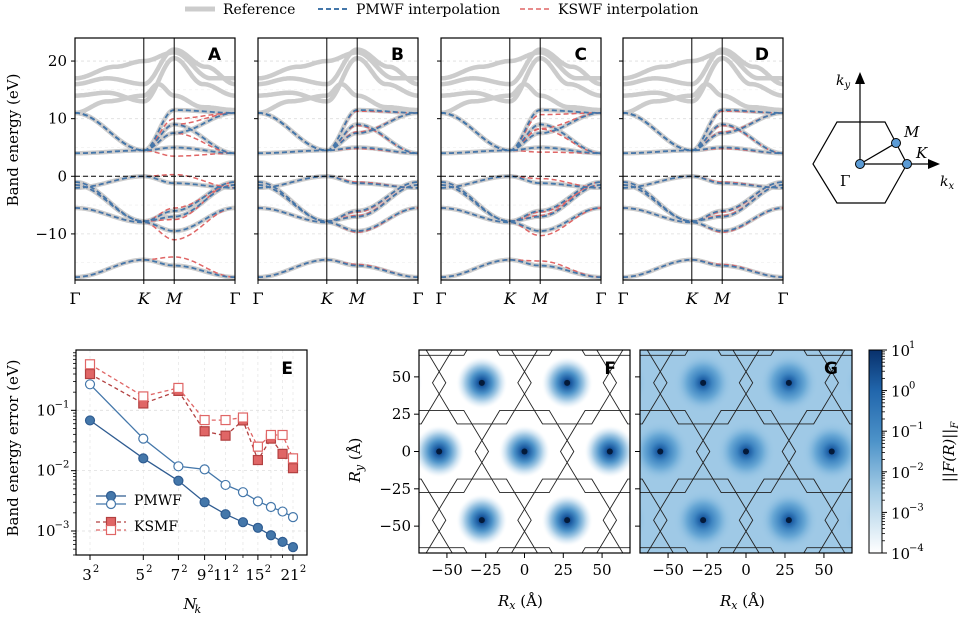  What do you see at coordinates (289, 575) in the screenshot?
I see `error-xtick-label: 21` at bounding box center [289, 575].